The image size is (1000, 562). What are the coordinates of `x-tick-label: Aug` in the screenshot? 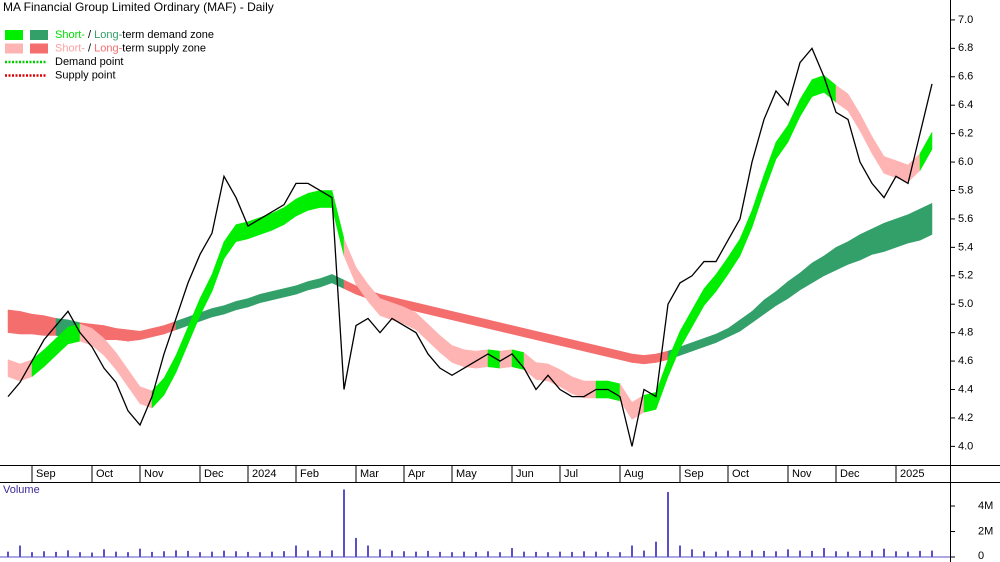 It's located at (634, 474).